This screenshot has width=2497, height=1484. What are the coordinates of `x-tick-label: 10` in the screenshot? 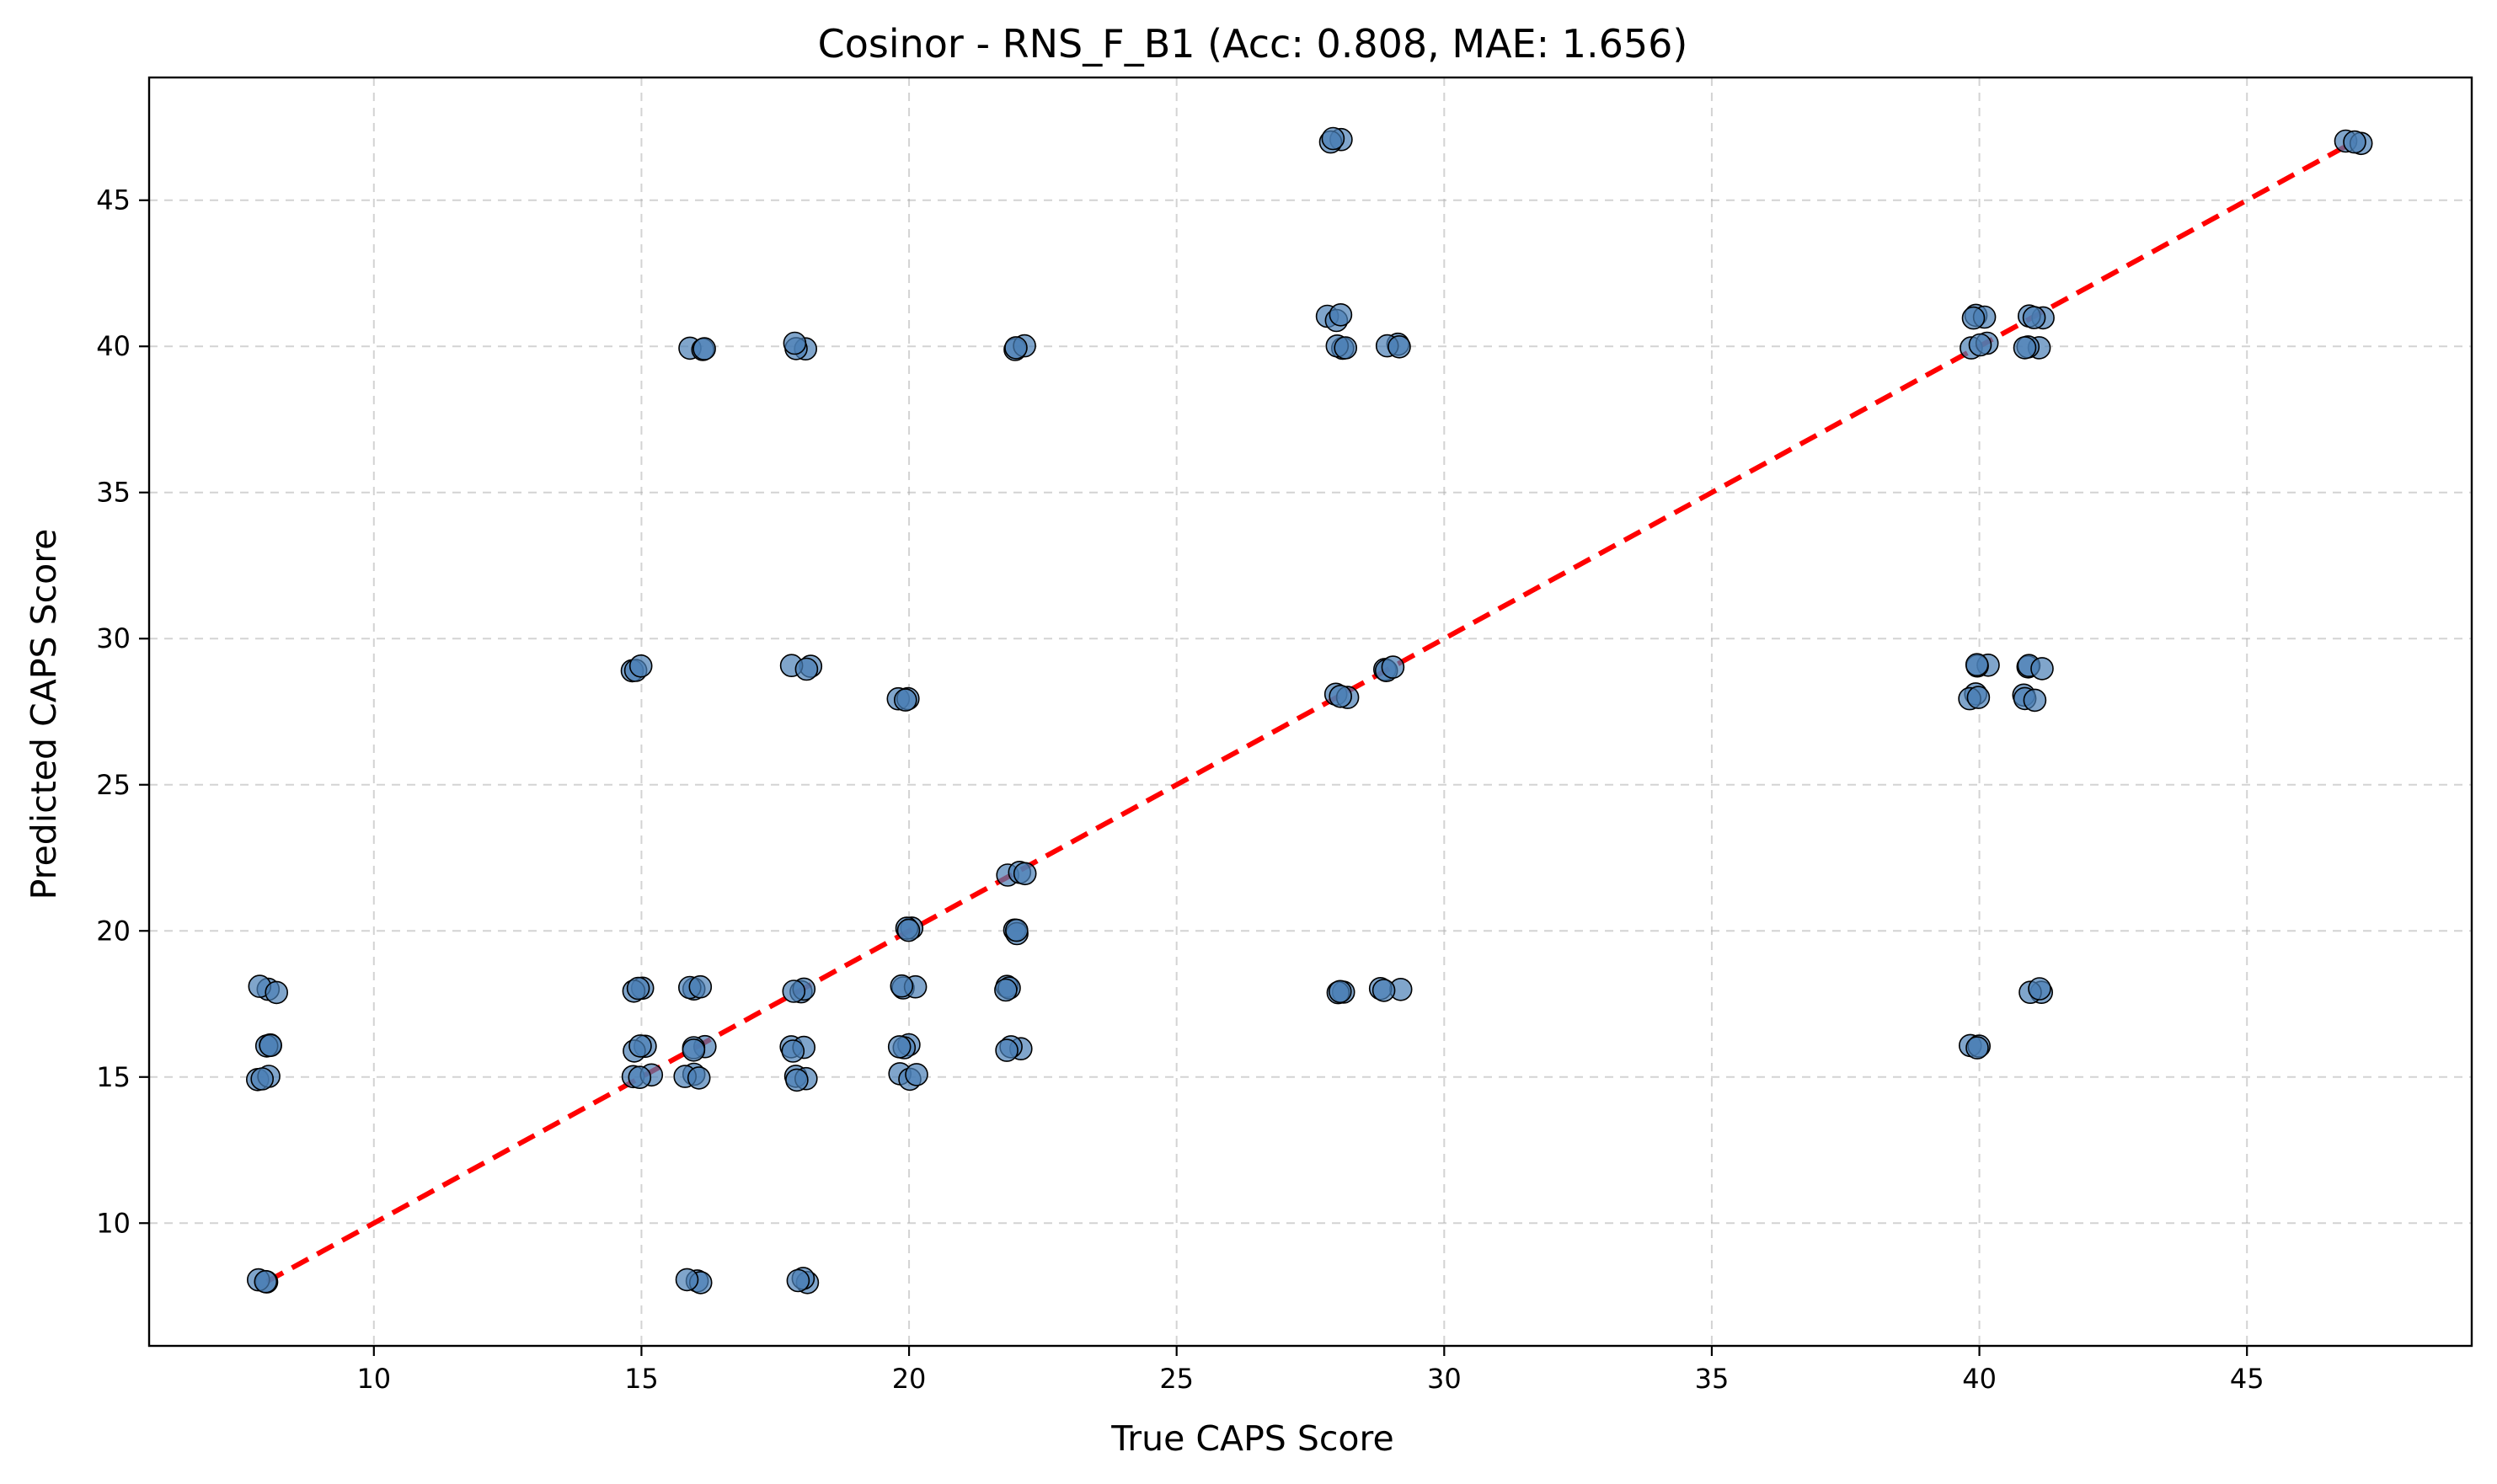 It's located at (373, 1379).